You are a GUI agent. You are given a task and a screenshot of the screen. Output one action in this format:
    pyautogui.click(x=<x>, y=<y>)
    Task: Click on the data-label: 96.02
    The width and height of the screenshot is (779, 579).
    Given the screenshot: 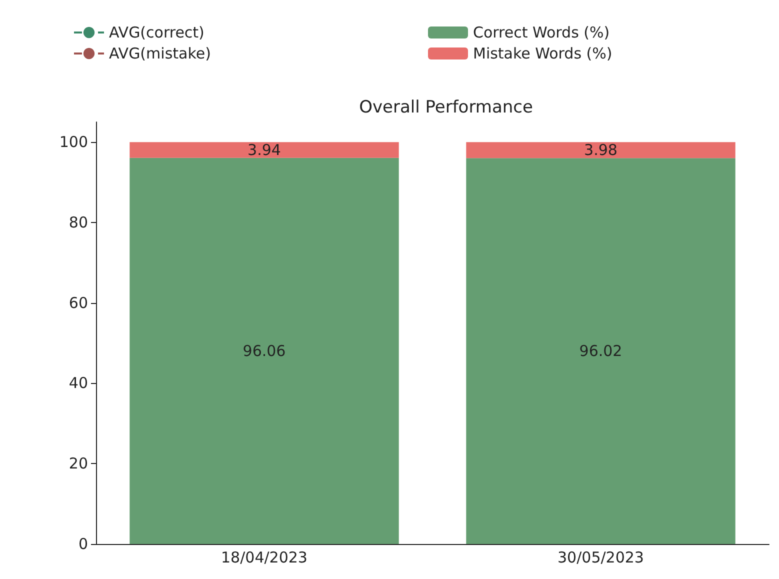 What is the action you would take?
    pyautogui.click(x=600, y=351)
    